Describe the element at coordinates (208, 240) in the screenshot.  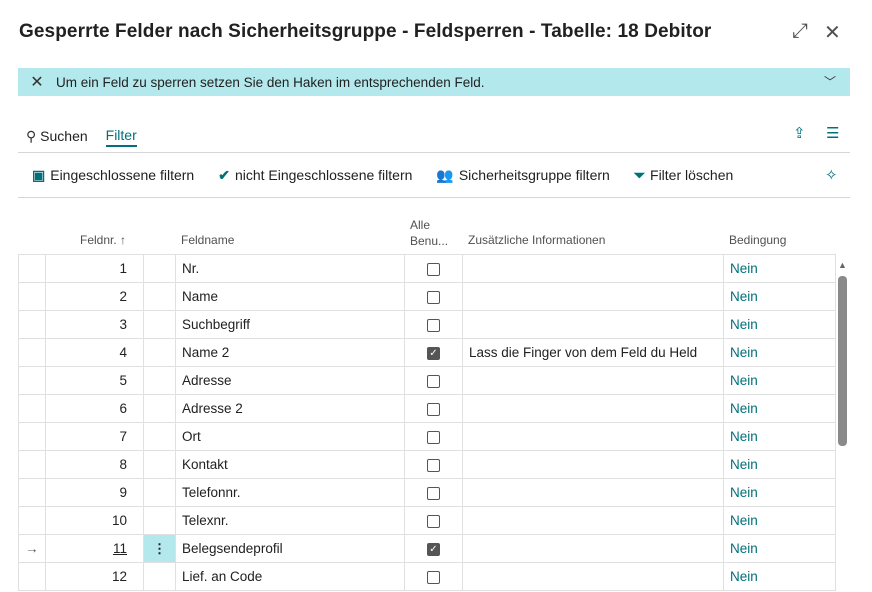
I see `col-feldname: Feldname` at that location.